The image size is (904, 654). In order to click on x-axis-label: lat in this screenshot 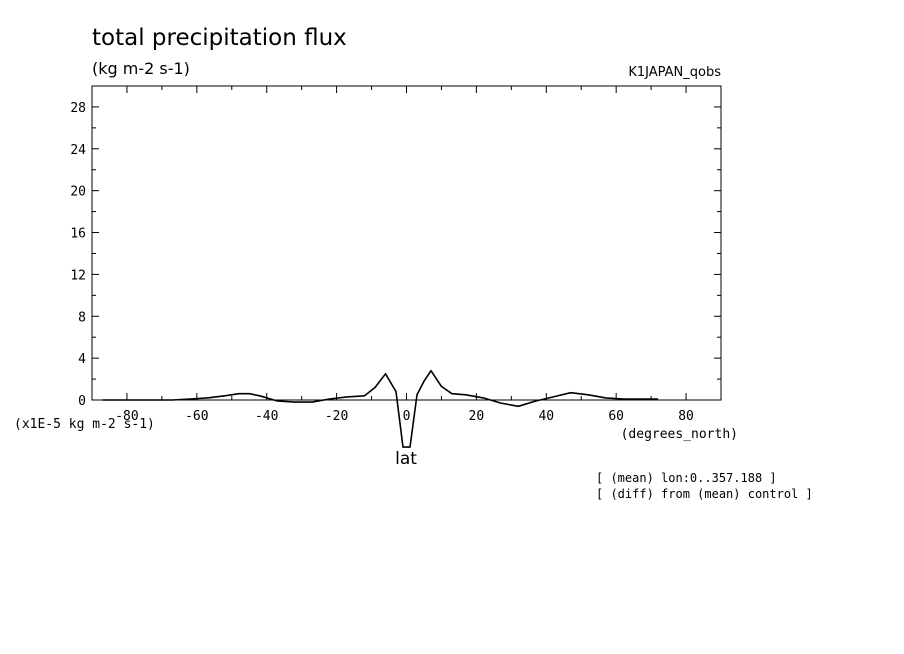, I will do `click(406, 459)`.